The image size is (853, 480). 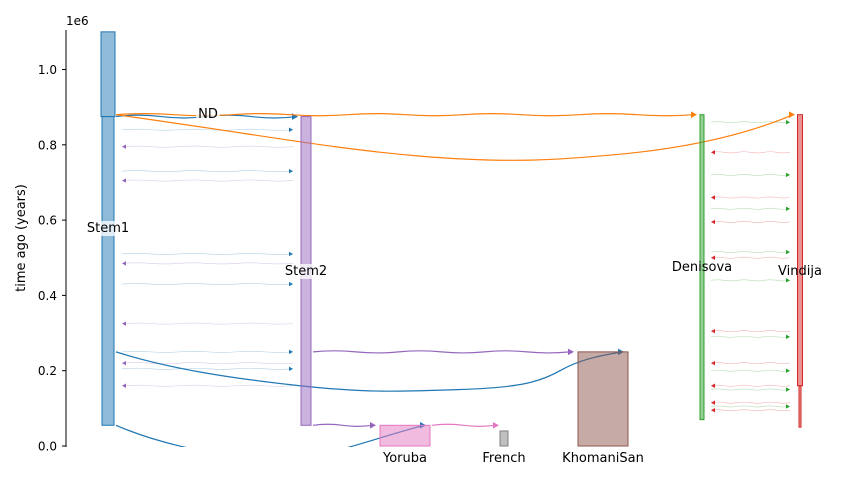 I want to click on deme-epoch-denisova, so click(x=702, y=267).